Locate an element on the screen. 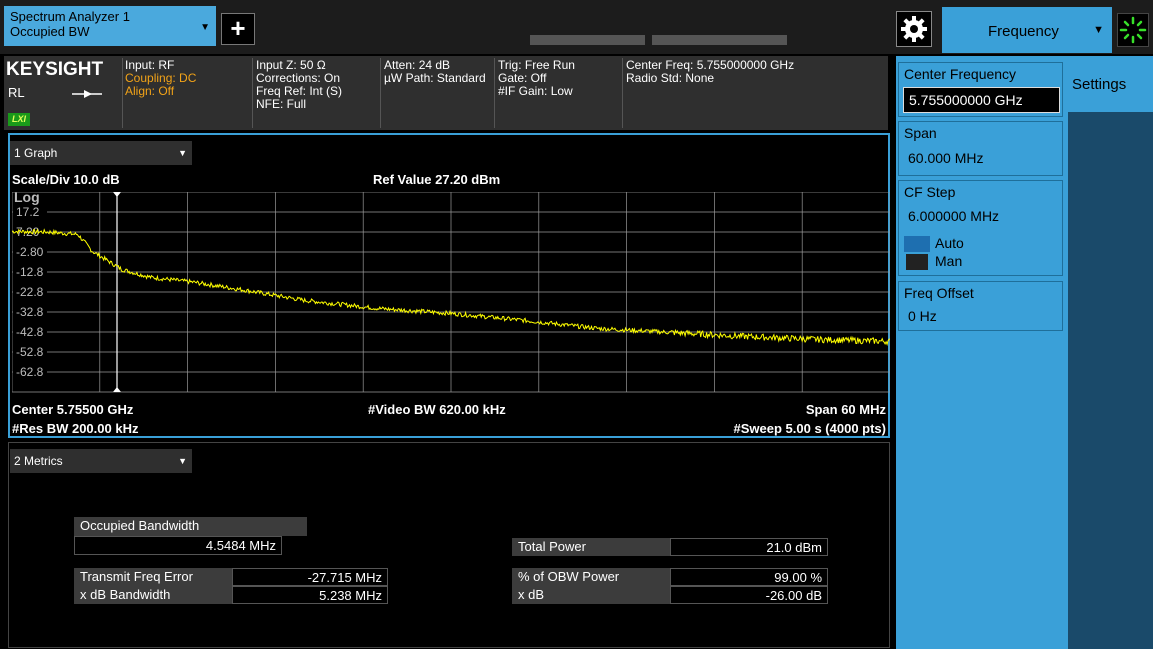  brand-name: KEYSIGHT is located at coordinates (55, 69).